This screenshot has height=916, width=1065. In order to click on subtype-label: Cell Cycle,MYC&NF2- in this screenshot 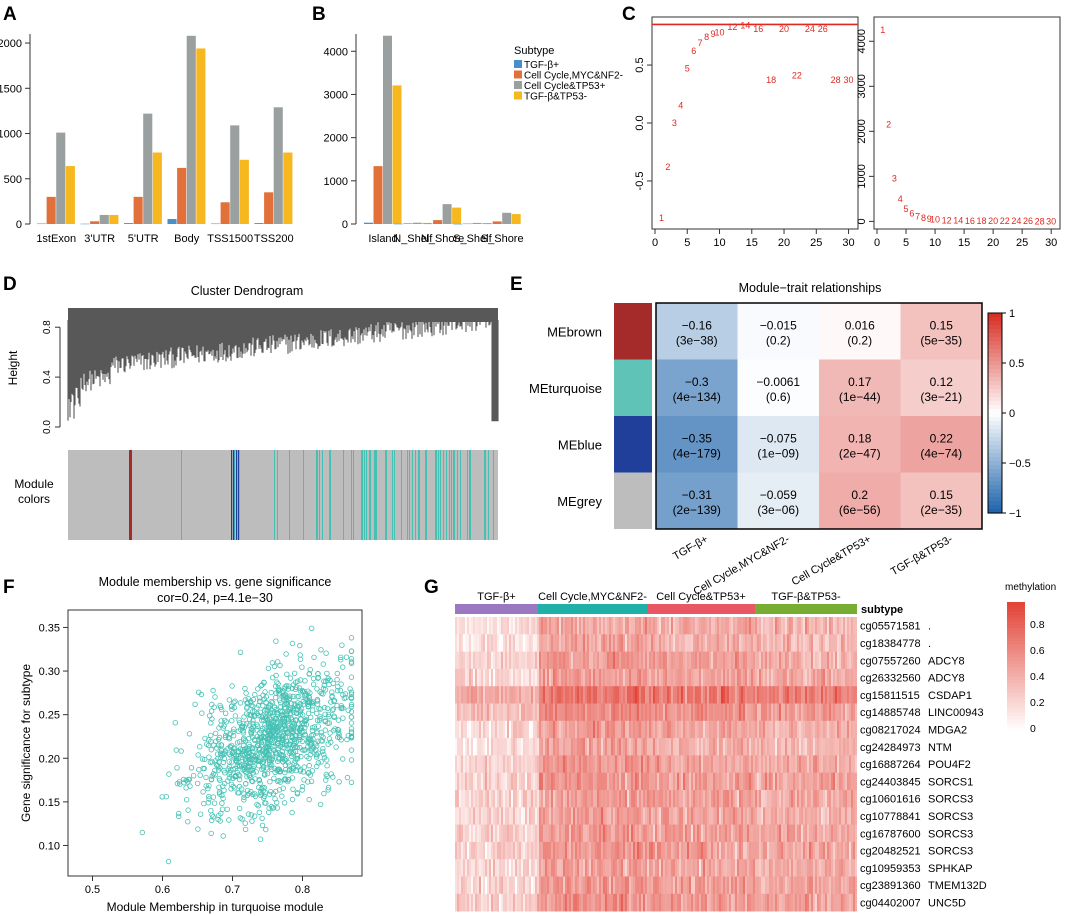, I will do `click(592, 597)`.